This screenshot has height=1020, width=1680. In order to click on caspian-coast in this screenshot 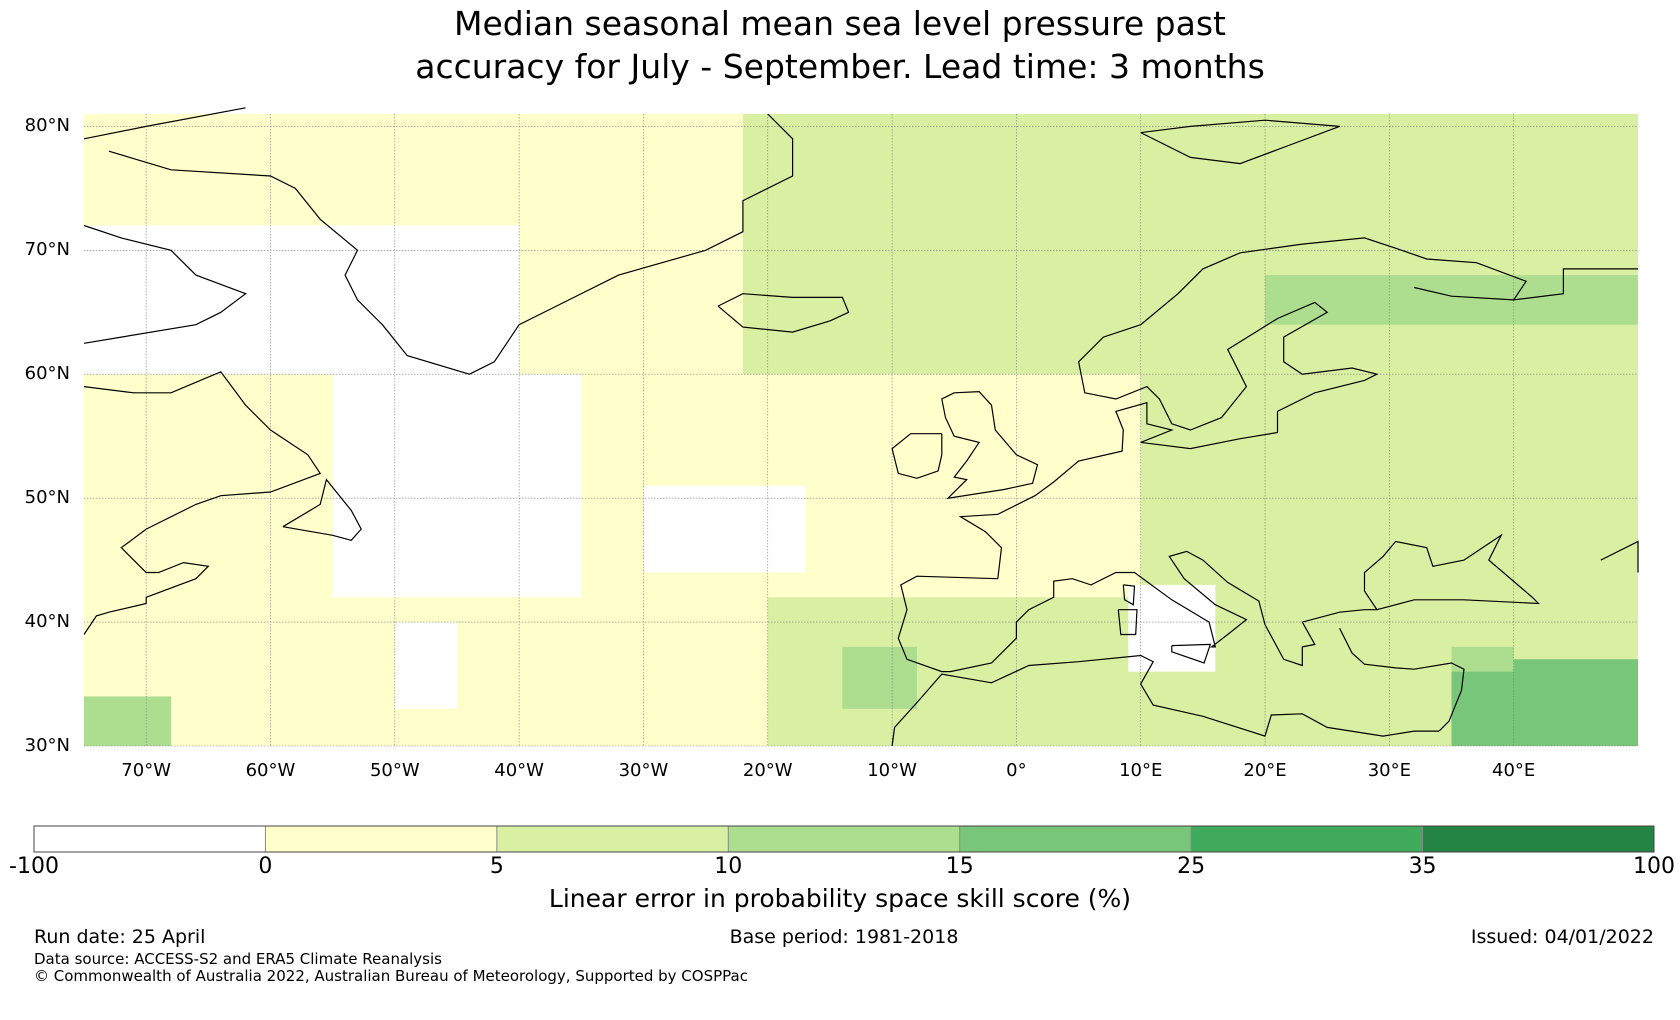, I will do `click(1619, 556)`.